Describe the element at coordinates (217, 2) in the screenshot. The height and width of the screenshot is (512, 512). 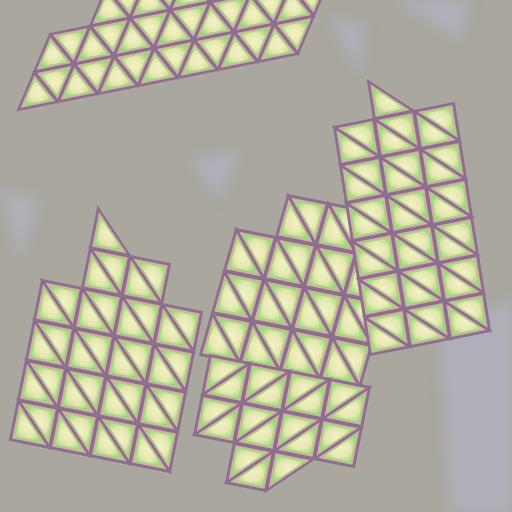
I see `mesh-frame` at that location.